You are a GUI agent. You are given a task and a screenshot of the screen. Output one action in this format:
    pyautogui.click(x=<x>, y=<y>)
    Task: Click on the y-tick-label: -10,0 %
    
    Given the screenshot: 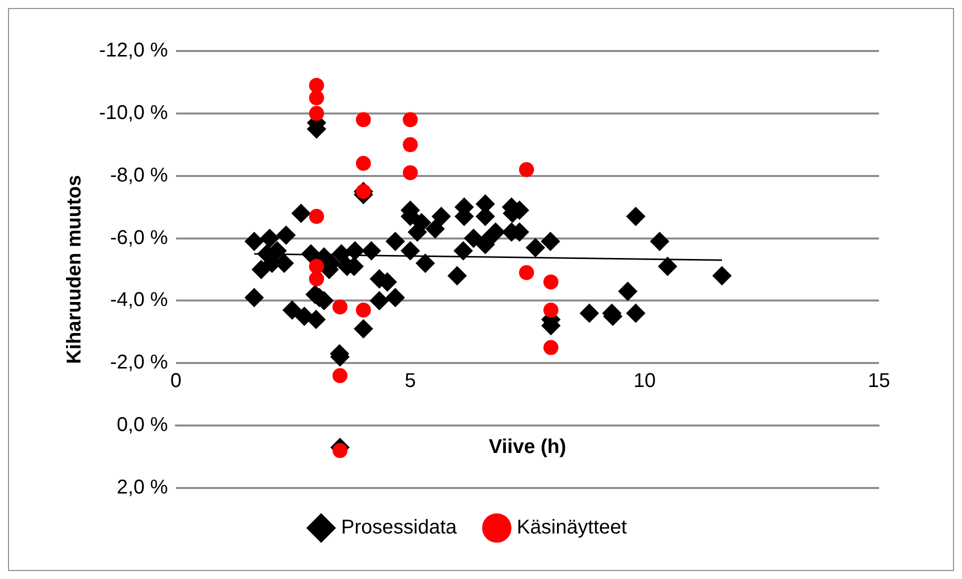 What is the action you would take?
    pyautogui.click(x=133, y=113)
    